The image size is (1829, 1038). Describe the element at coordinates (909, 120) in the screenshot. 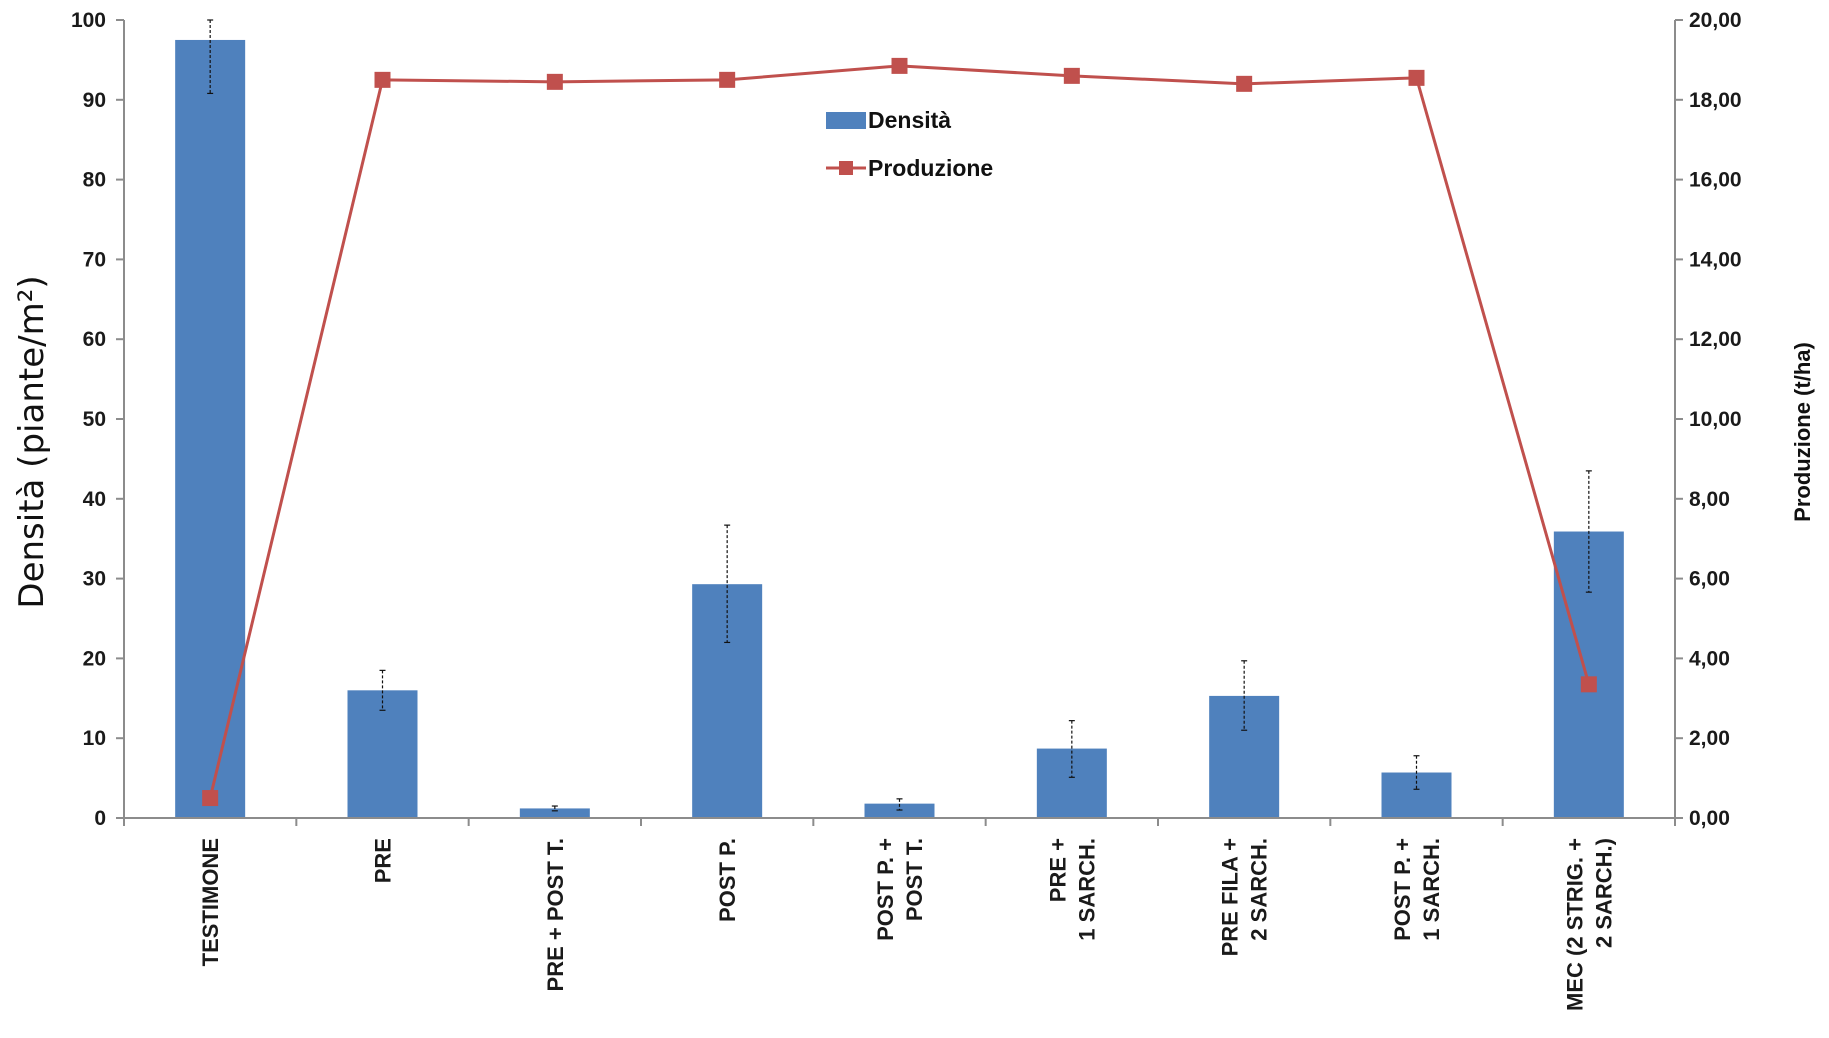

I see `legend-label-densita: Densità` at that location.